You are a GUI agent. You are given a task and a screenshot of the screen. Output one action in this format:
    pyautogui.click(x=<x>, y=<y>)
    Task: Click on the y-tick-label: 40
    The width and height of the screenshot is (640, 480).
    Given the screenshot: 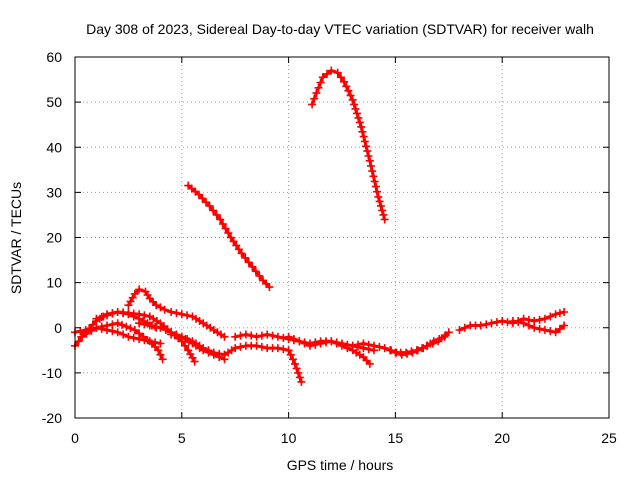 What is the action you would take?
    pyautogui.click(x=54, y=147)
    